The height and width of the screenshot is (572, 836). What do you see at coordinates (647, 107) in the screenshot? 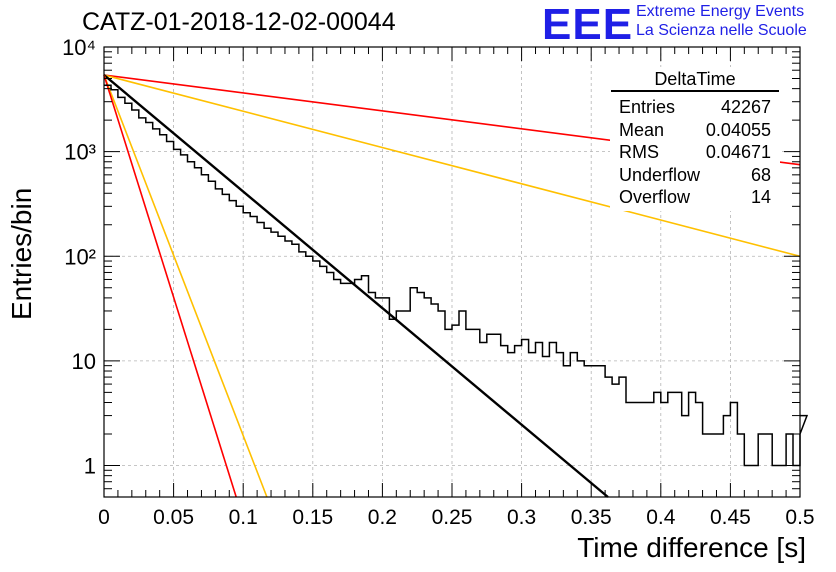
I see `stats-label: Entries` at bounding box center [647, 107].